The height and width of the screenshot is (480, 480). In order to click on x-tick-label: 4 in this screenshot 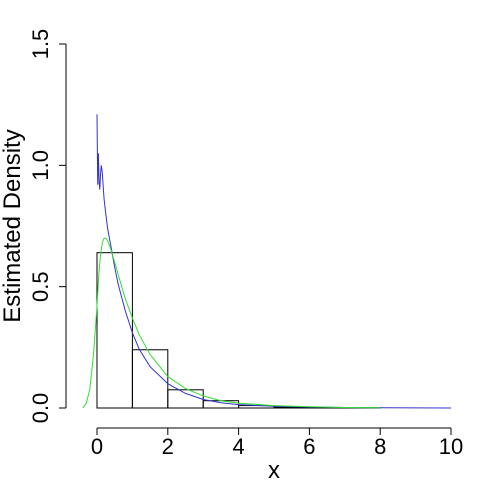, I will do `click(238, 446)`.